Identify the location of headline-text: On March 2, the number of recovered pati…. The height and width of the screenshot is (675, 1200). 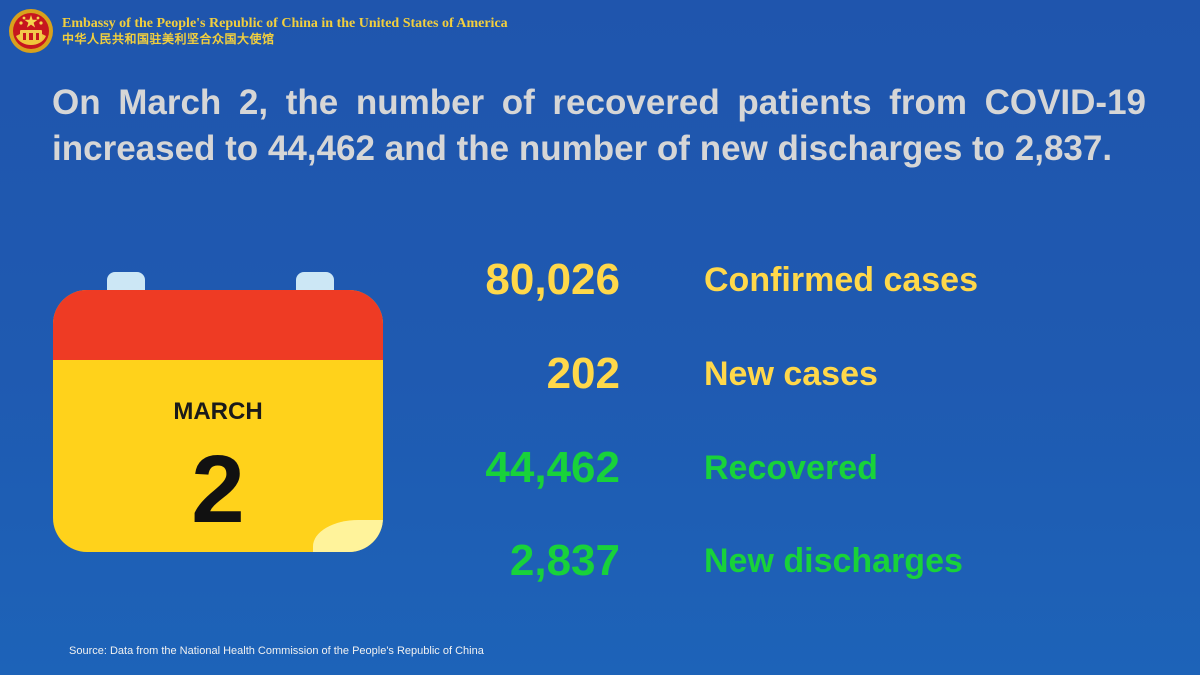
(599, 125).